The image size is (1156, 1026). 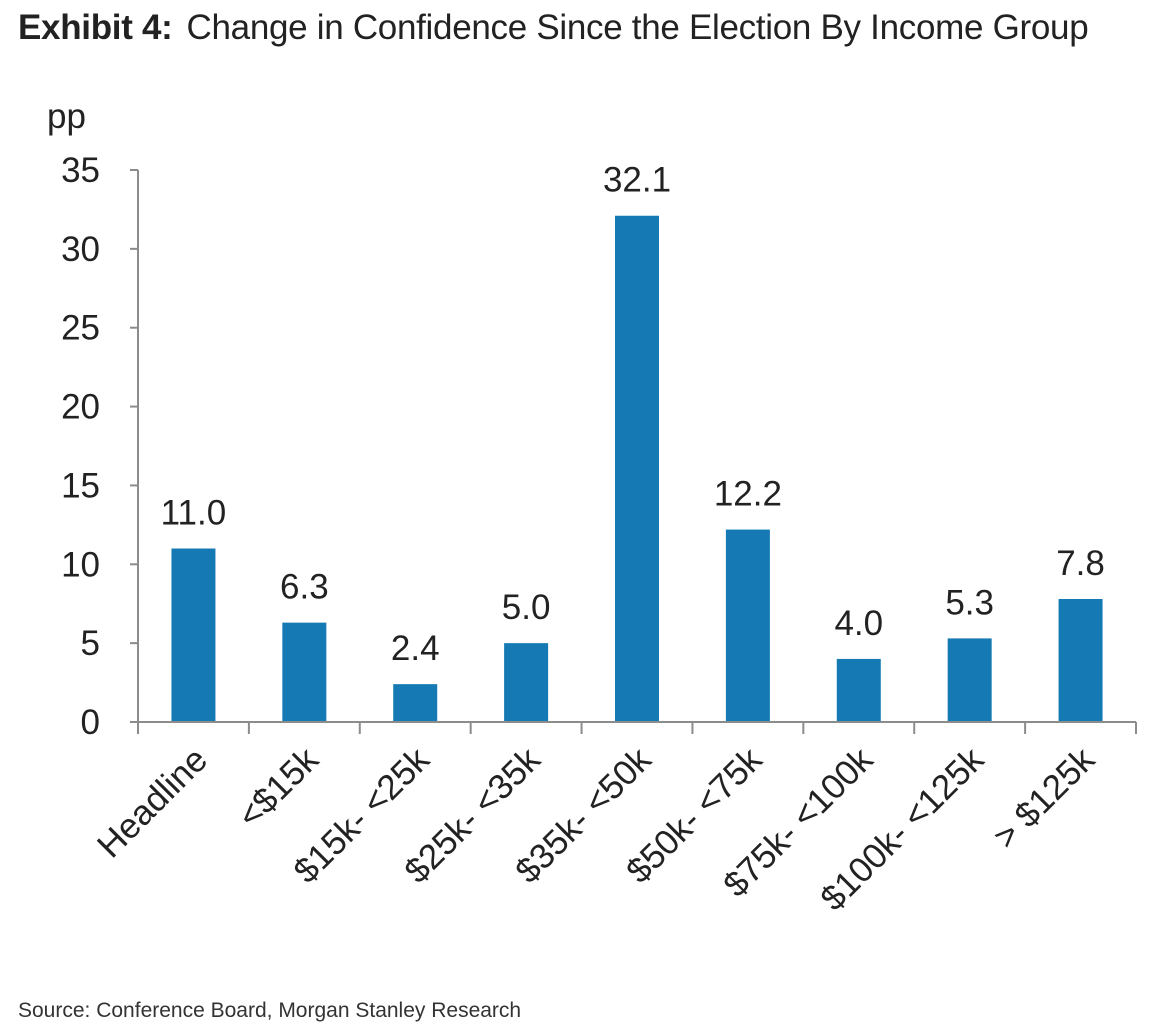 What do you see at coordinates (90, 643) in the screenshot?
I see `y-tick-label: 5` at bounding box center [90, 643].